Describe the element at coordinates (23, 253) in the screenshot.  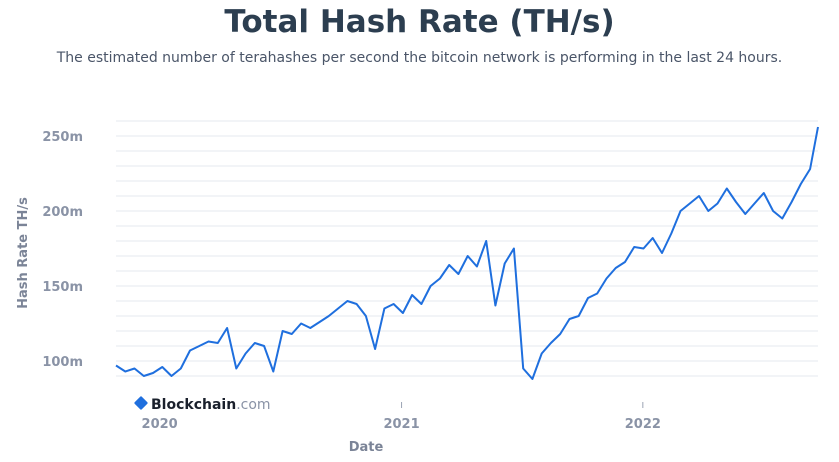
I see `y-axis-title: Hash Rate TH/s` at that location.